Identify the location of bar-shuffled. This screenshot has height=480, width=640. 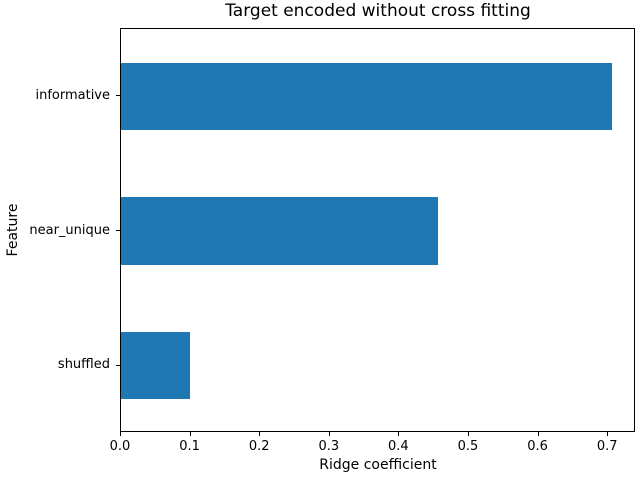
(155, 366).